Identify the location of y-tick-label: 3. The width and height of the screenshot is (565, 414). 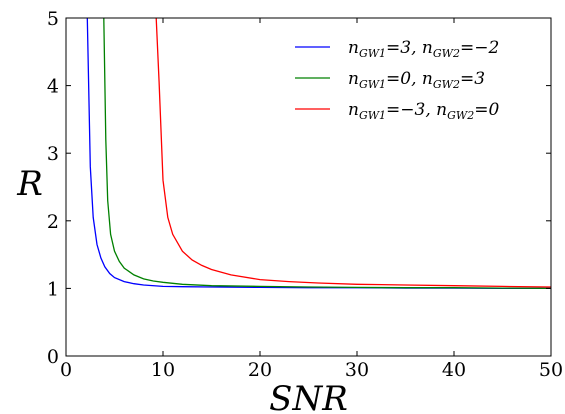
(53, 154).